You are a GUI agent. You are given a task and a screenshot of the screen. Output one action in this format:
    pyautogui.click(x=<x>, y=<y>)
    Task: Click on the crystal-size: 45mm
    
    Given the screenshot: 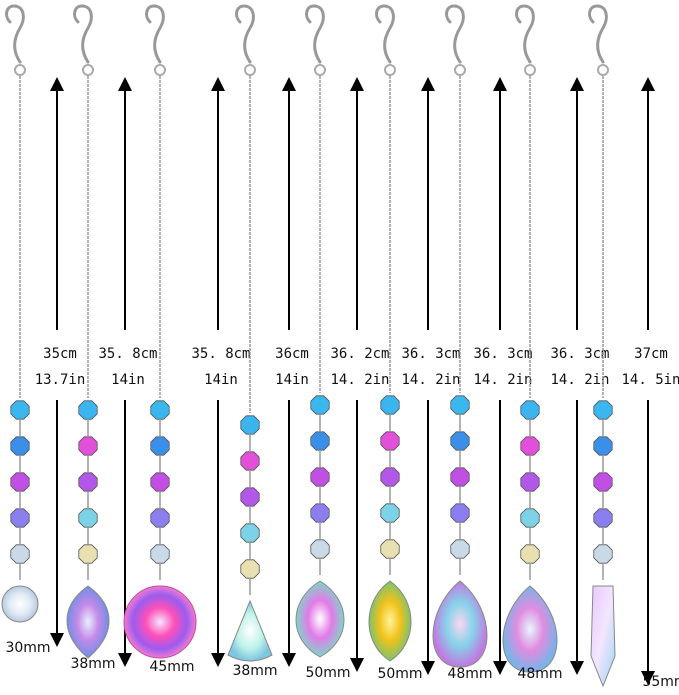 What is the action you would take?
    pyautogui.click(x=171, y=667)
    